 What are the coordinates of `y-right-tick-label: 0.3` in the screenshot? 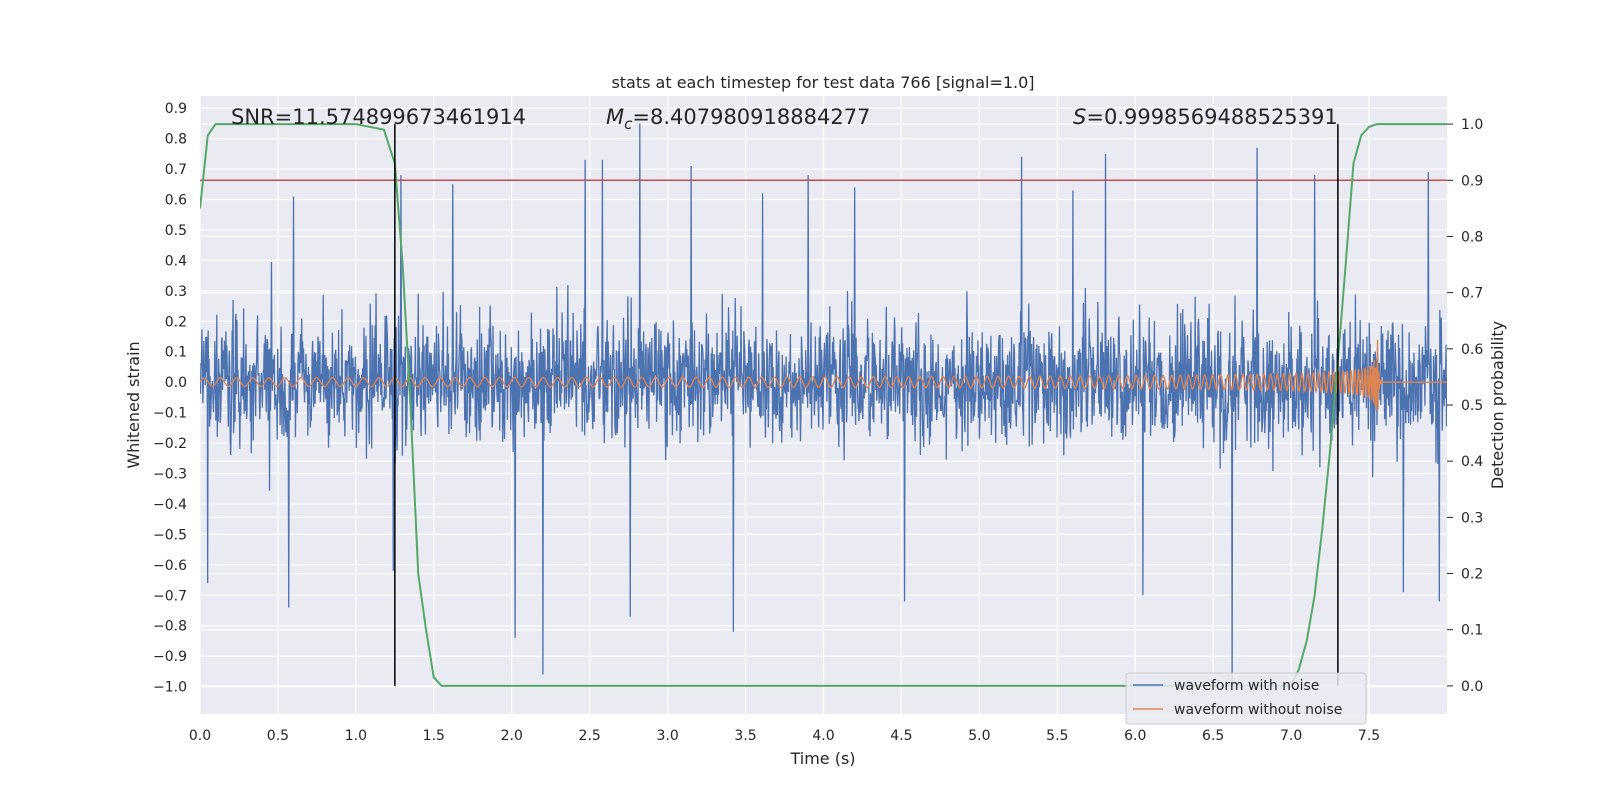 It's located at (1472, 518).